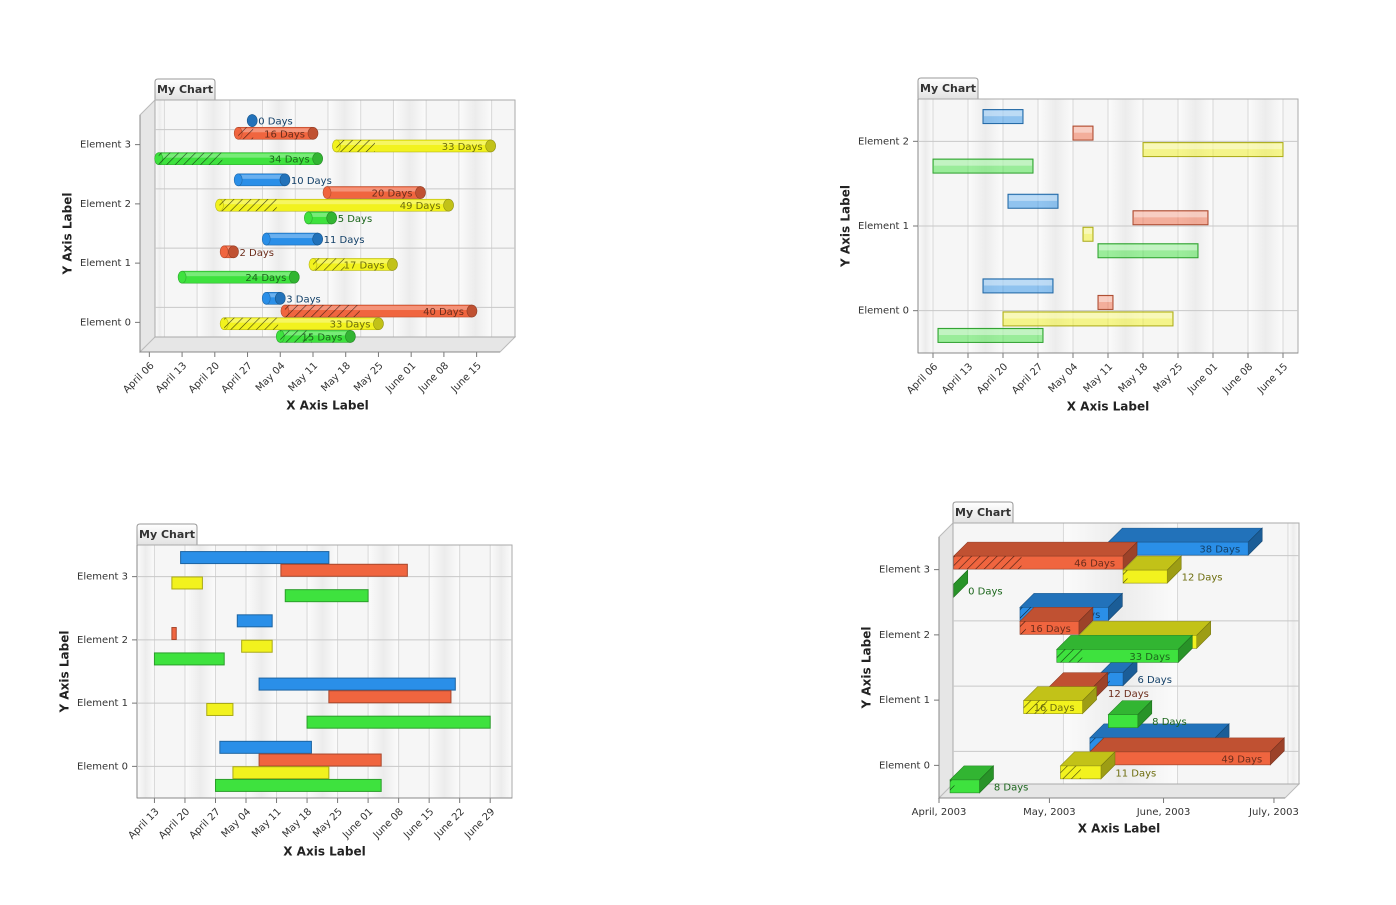 The width and height of the screenshot is (1396, 905). Describe the element at coordinates (138, 377) in the screenshot. I see `x-tick-label: April 06` at that location.